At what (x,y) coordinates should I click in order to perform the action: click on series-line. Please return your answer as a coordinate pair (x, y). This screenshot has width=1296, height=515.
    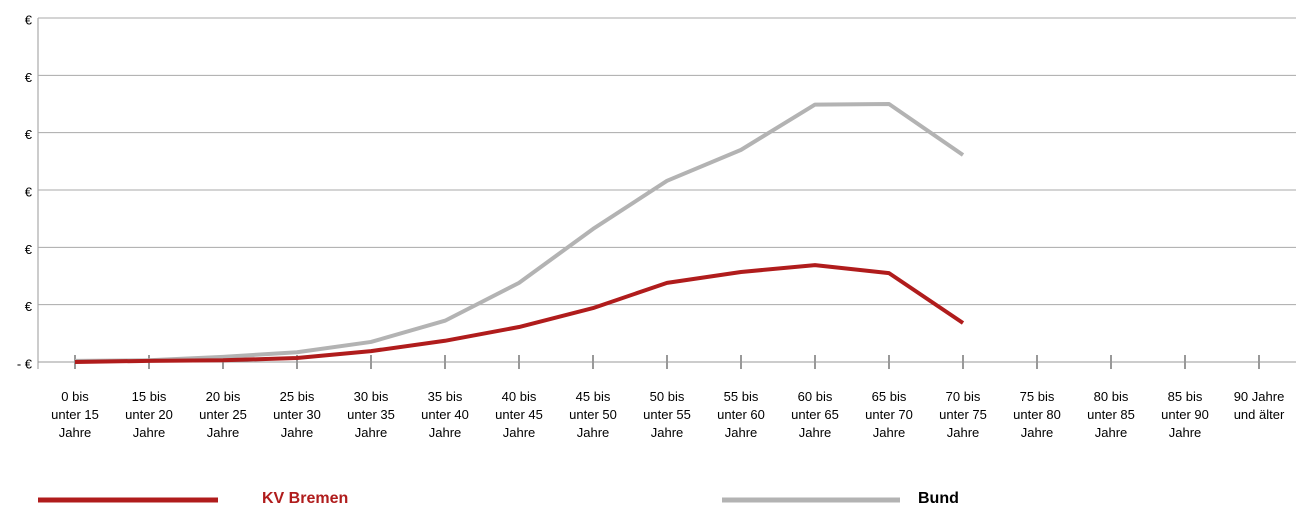
    Looking at the image, I should click on (519, 313).